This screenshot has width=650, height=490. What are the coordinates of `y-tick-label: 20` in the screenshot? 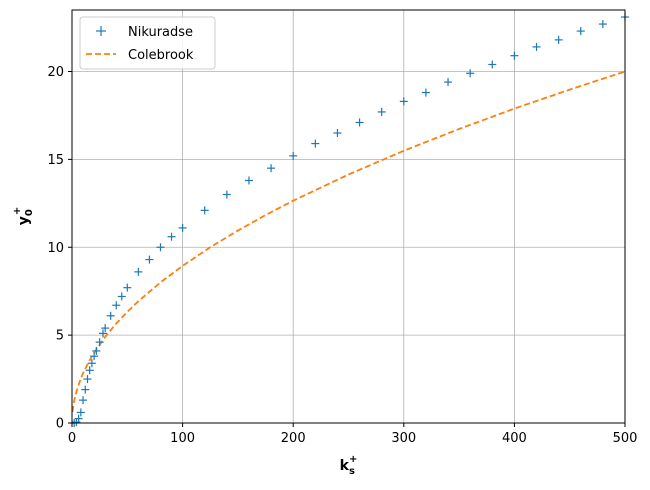 It's located at (55, 72).